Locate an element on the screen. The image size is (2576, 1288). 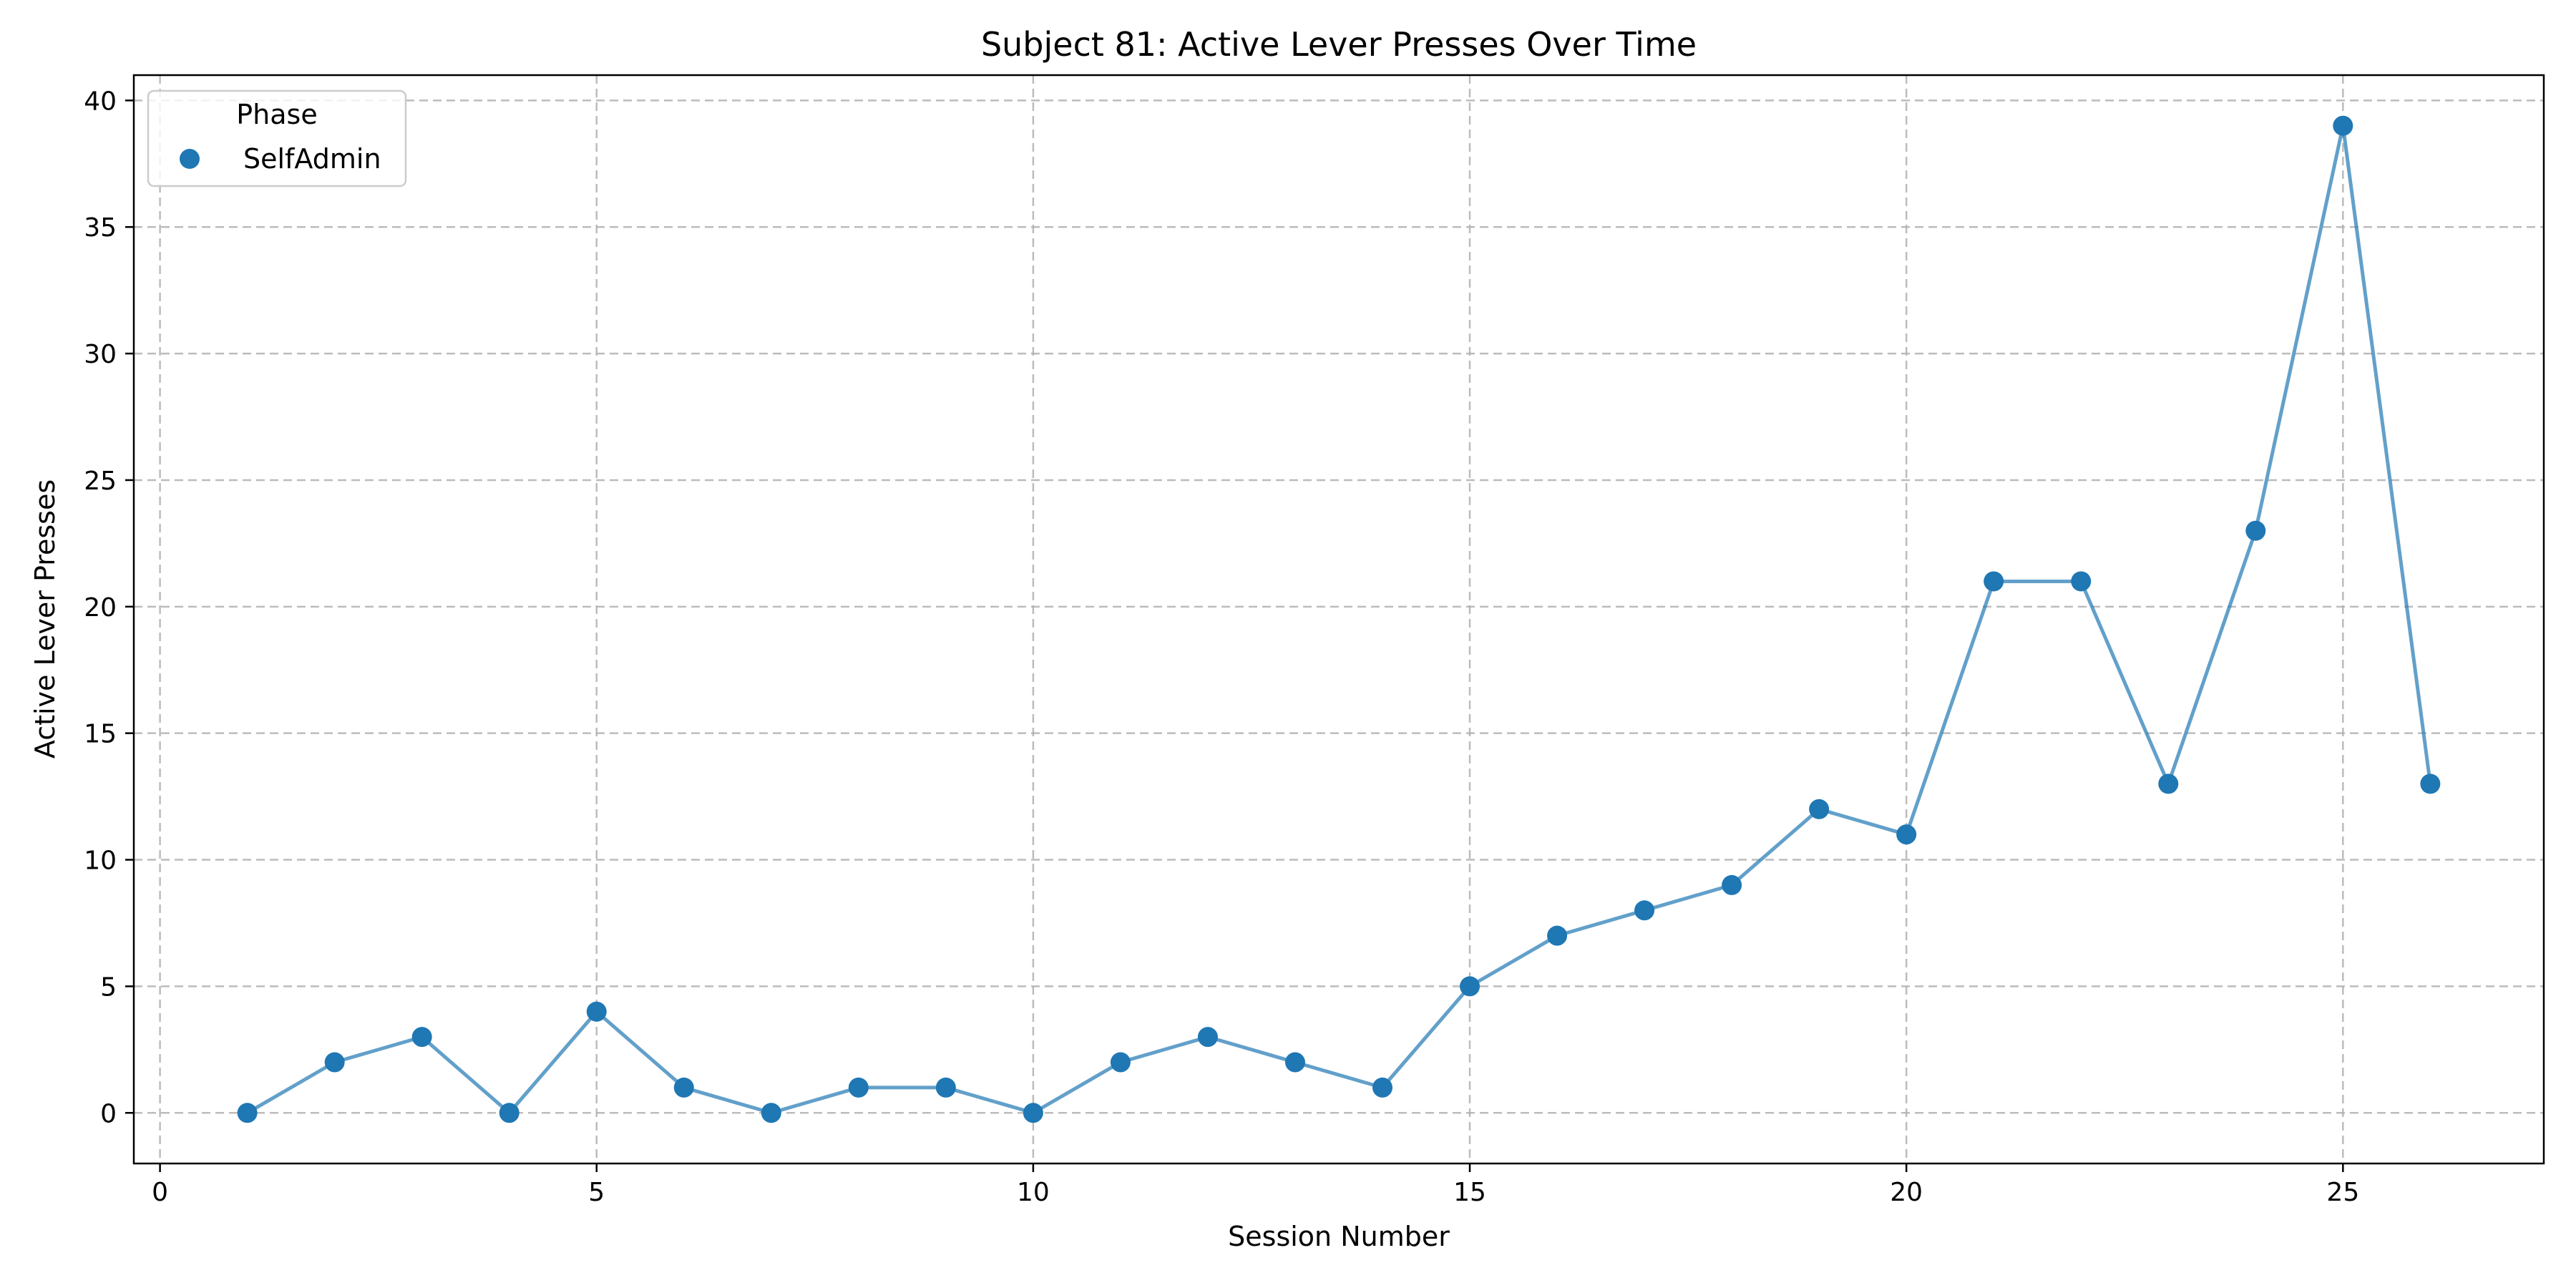
y-tick-label: 30 is located at coordinates (100, 354).